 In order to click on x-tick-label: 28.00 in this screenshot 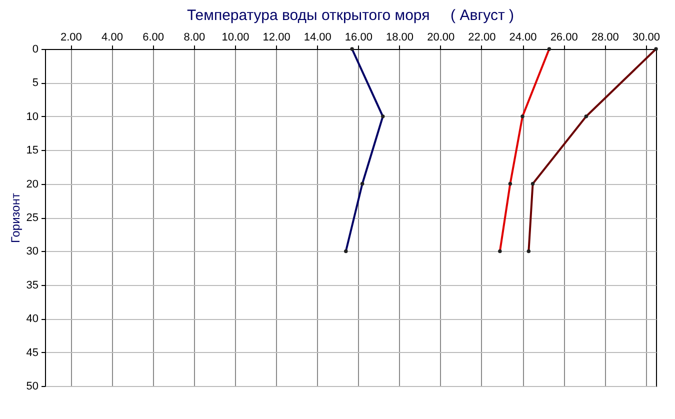, I will do `click(605, 38)`.